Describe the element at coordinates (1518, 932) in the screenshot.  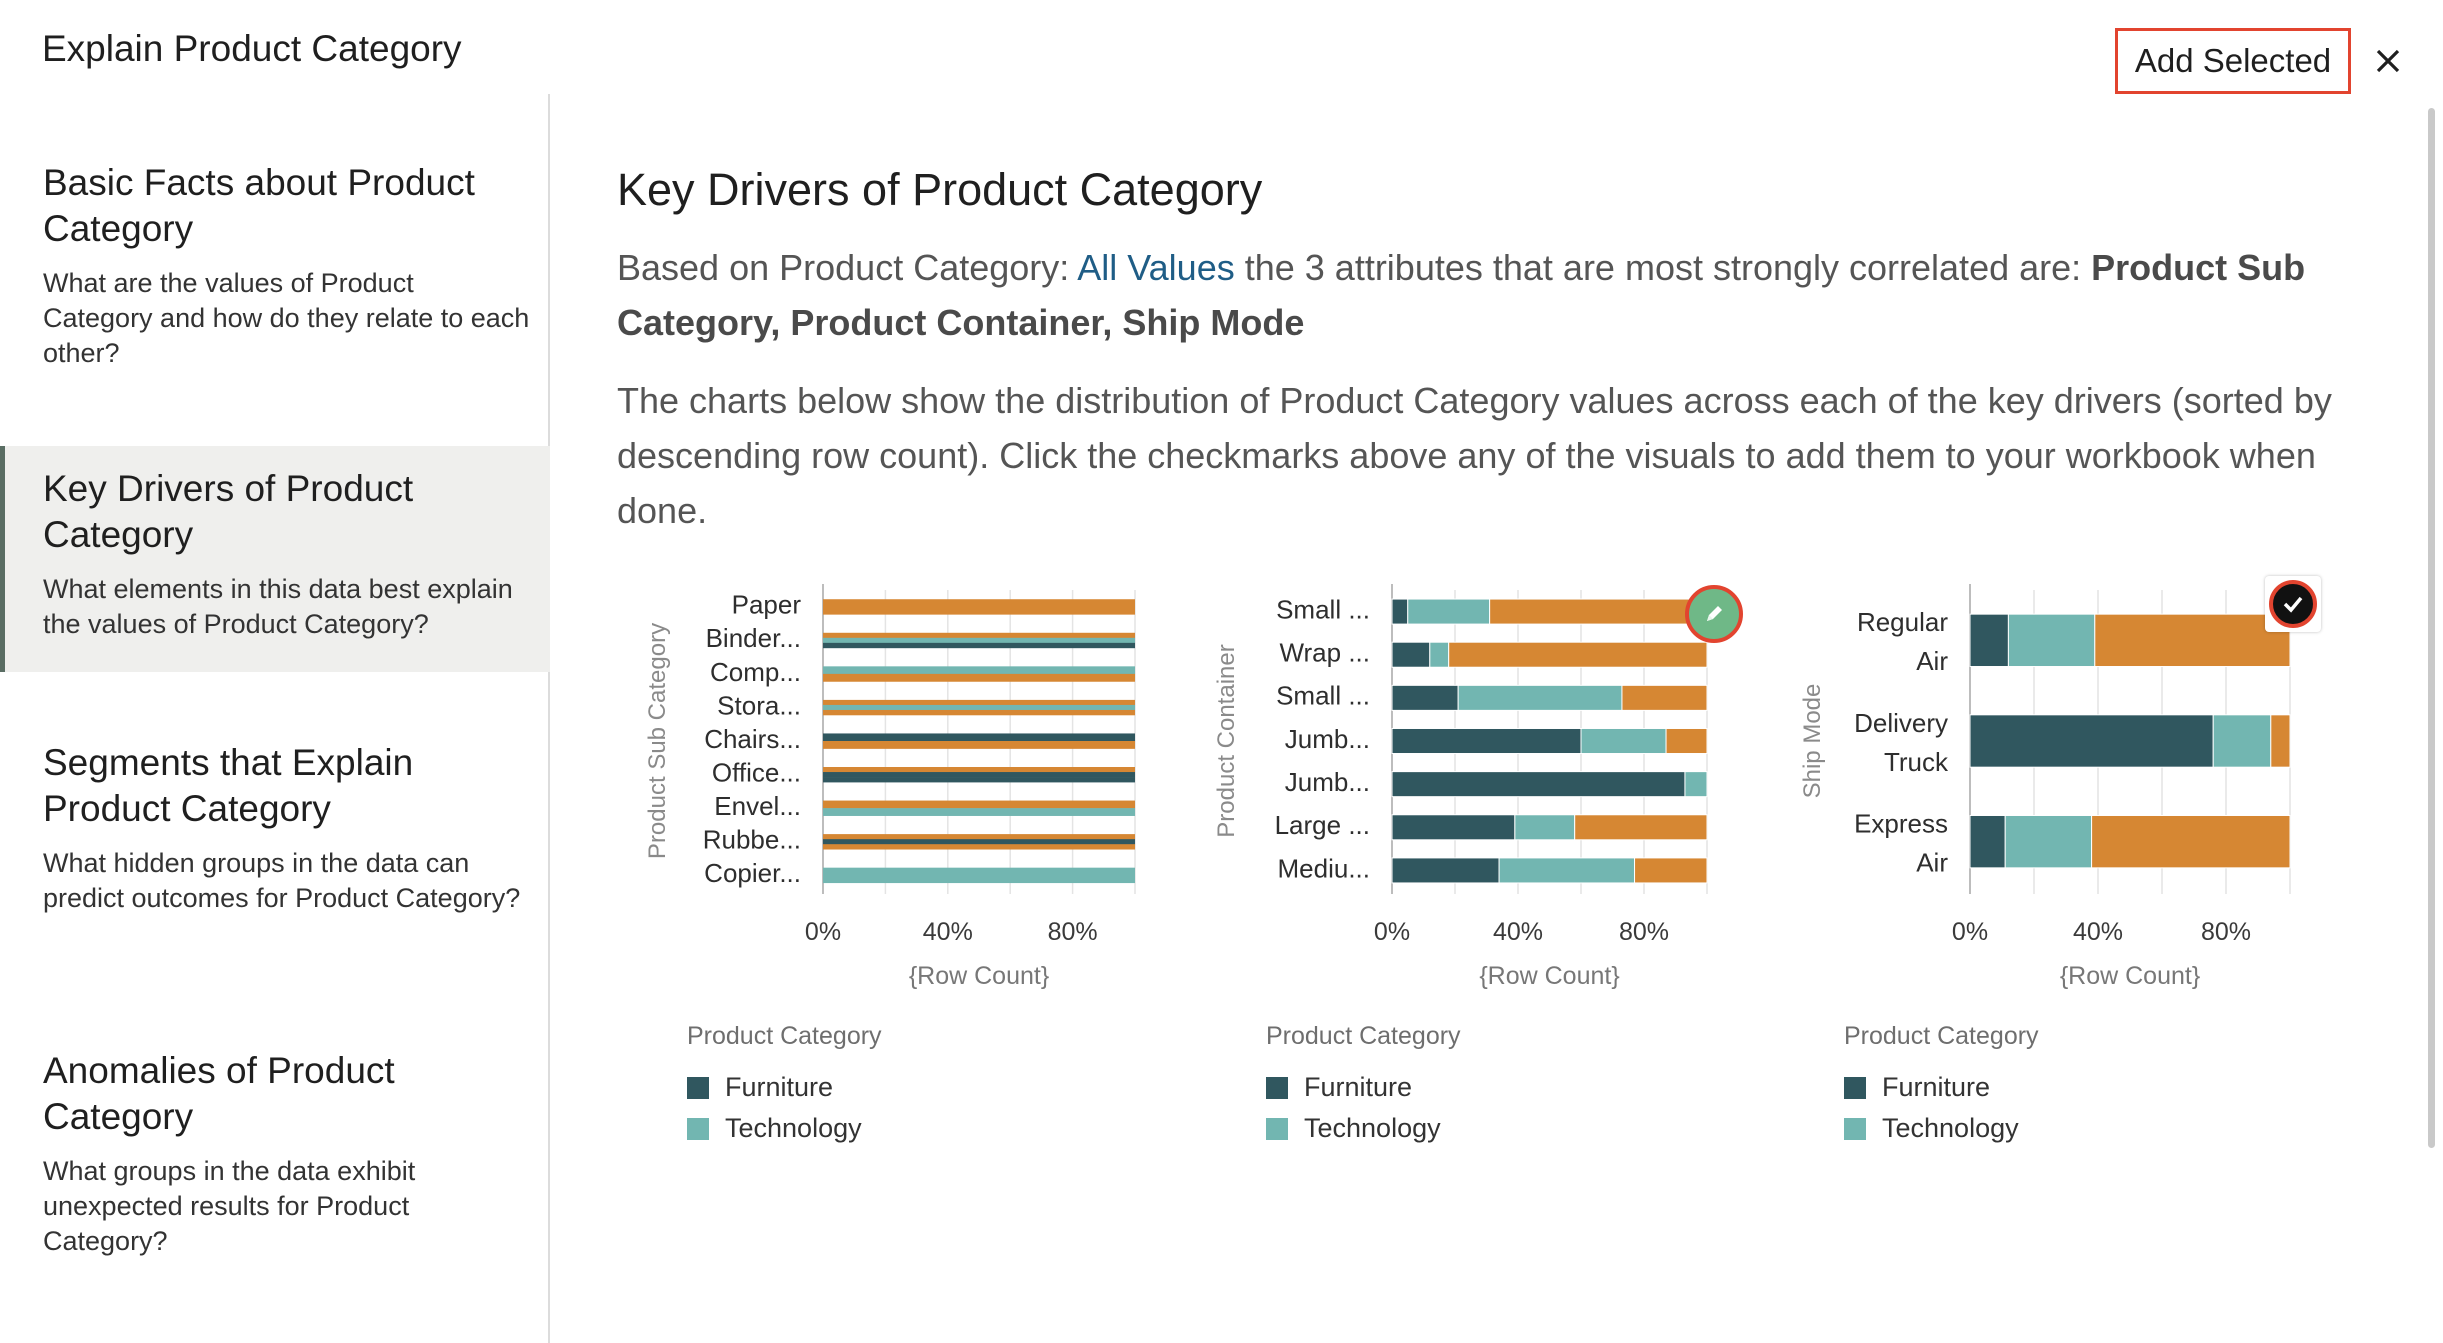
I see `x-tick-label: 40%` at that location.